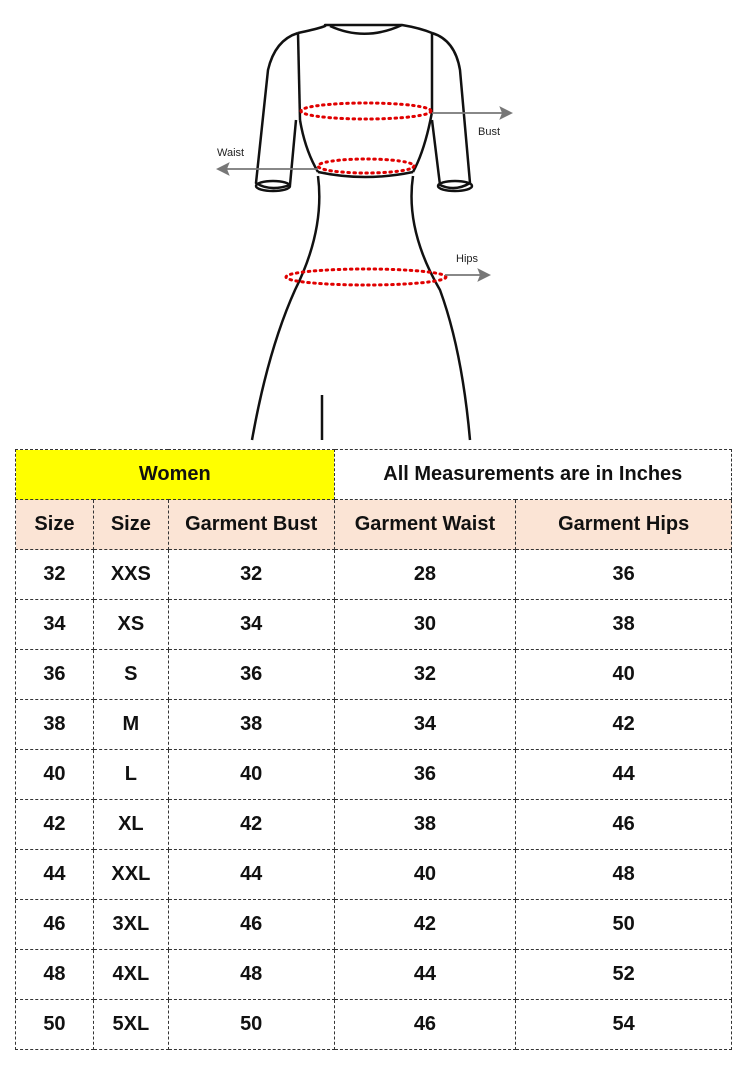 The image size is (746, 1080). Describe the element at coordinates (130, 724) in the screenshot. I see `table-cell: M` at that location.